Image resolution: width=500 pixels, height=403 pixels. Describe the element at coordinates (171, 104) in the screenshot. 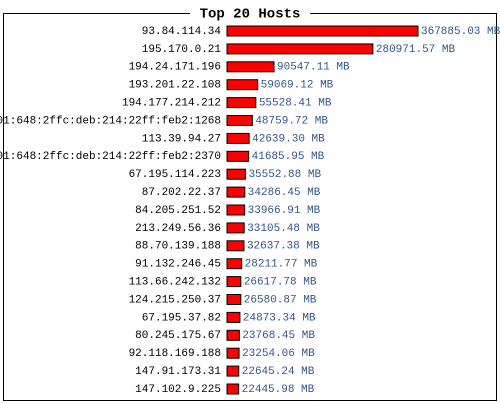

I see `y-tick-label: 194.177.214.212` at that location.